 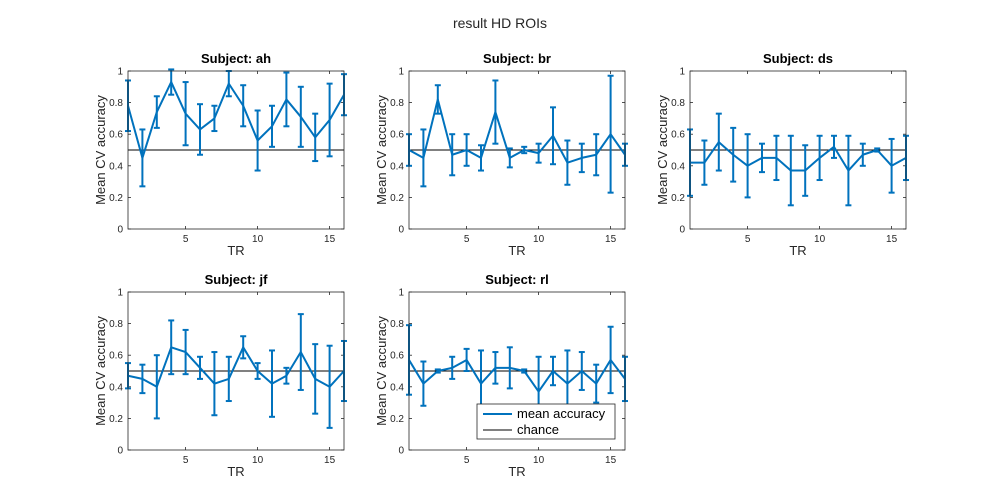 I want to click on subplot-title: Subject: rl, so click(x=517, y=279).